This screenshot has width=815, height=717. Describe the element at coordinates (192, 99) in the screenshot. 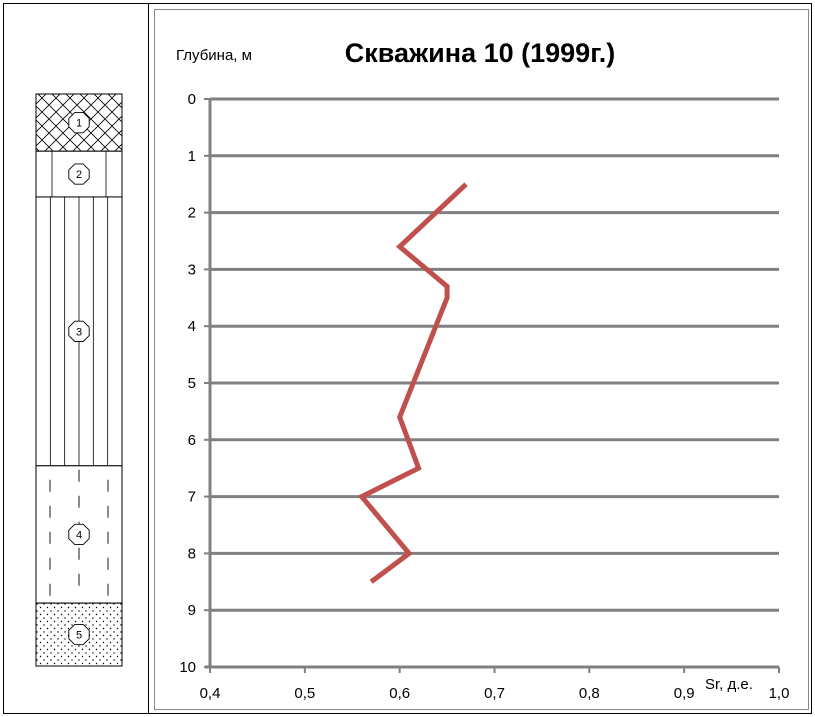

I see `y-tick-label: 0` at that location.